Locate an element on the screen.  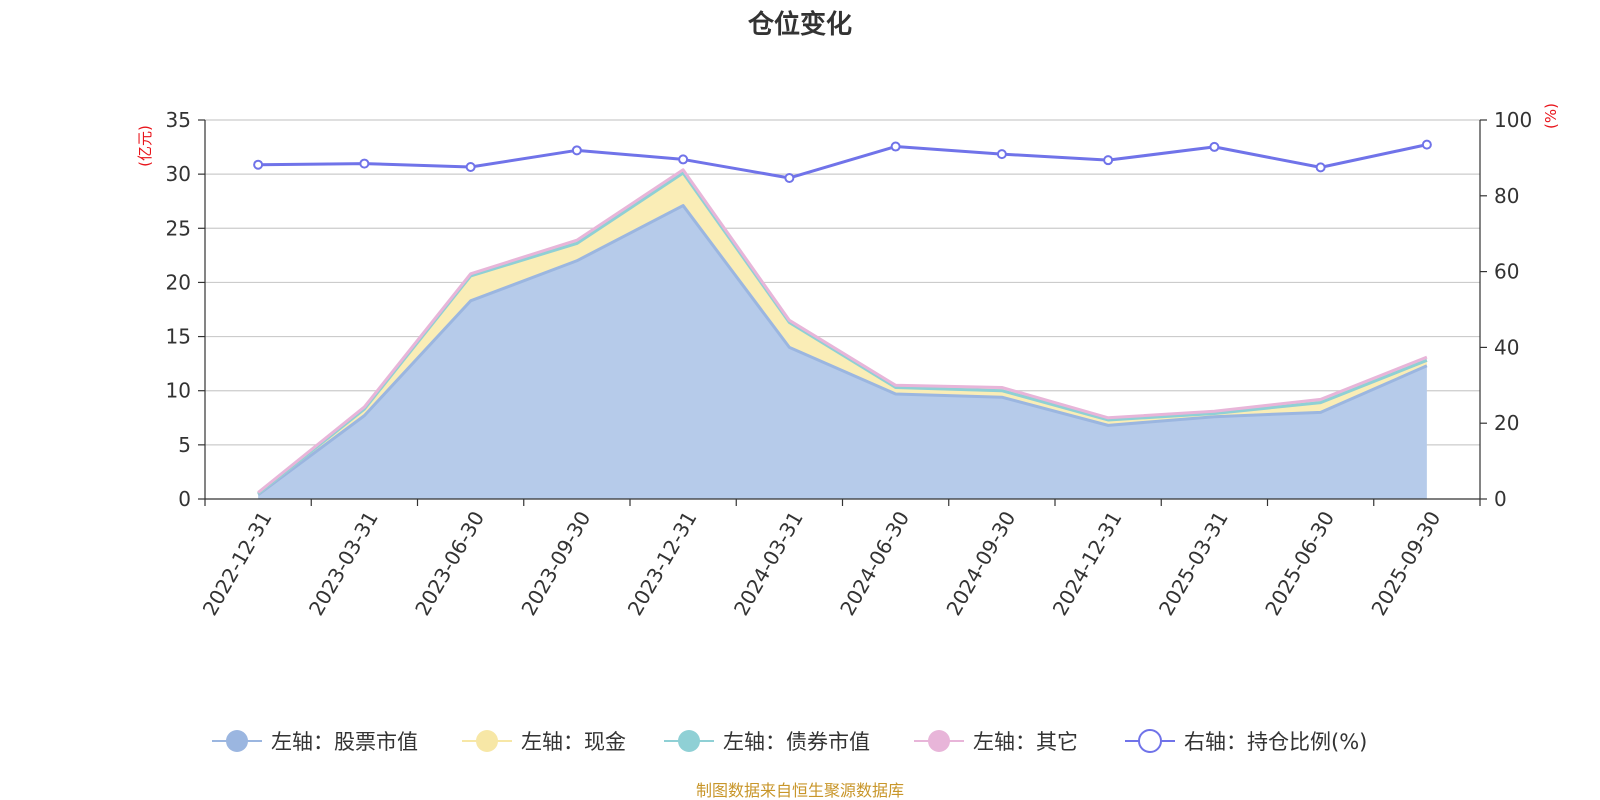
legend-item-3: 左轴：其它 is located at coordinates (996, 742).